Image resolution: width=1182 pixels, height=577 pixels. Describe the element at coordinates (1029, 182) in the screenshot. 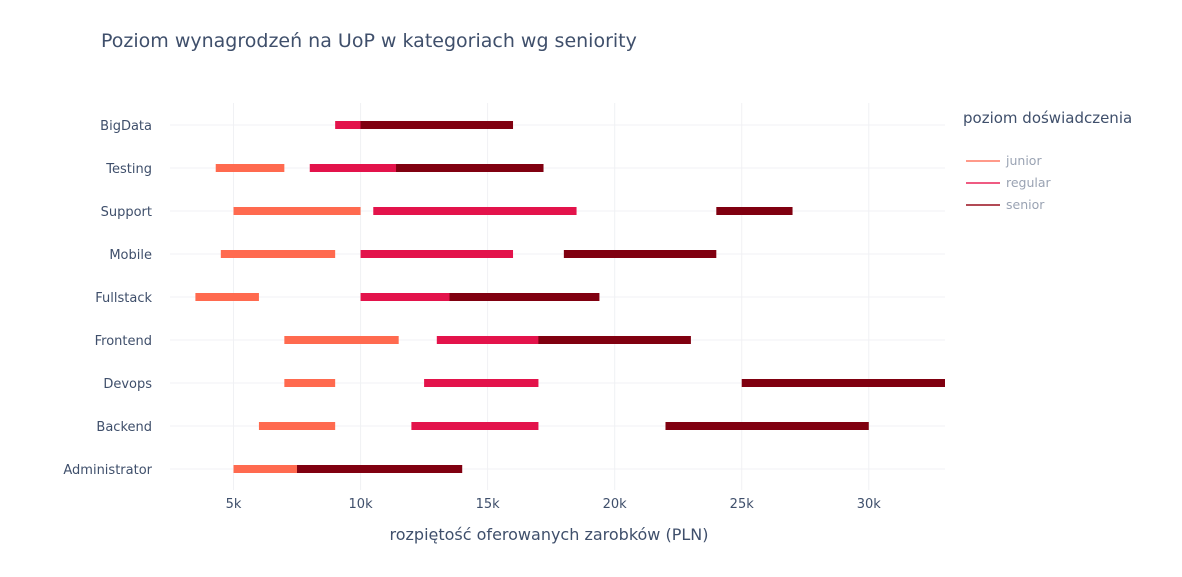

I see `legend-label-regular: regular` at that location.